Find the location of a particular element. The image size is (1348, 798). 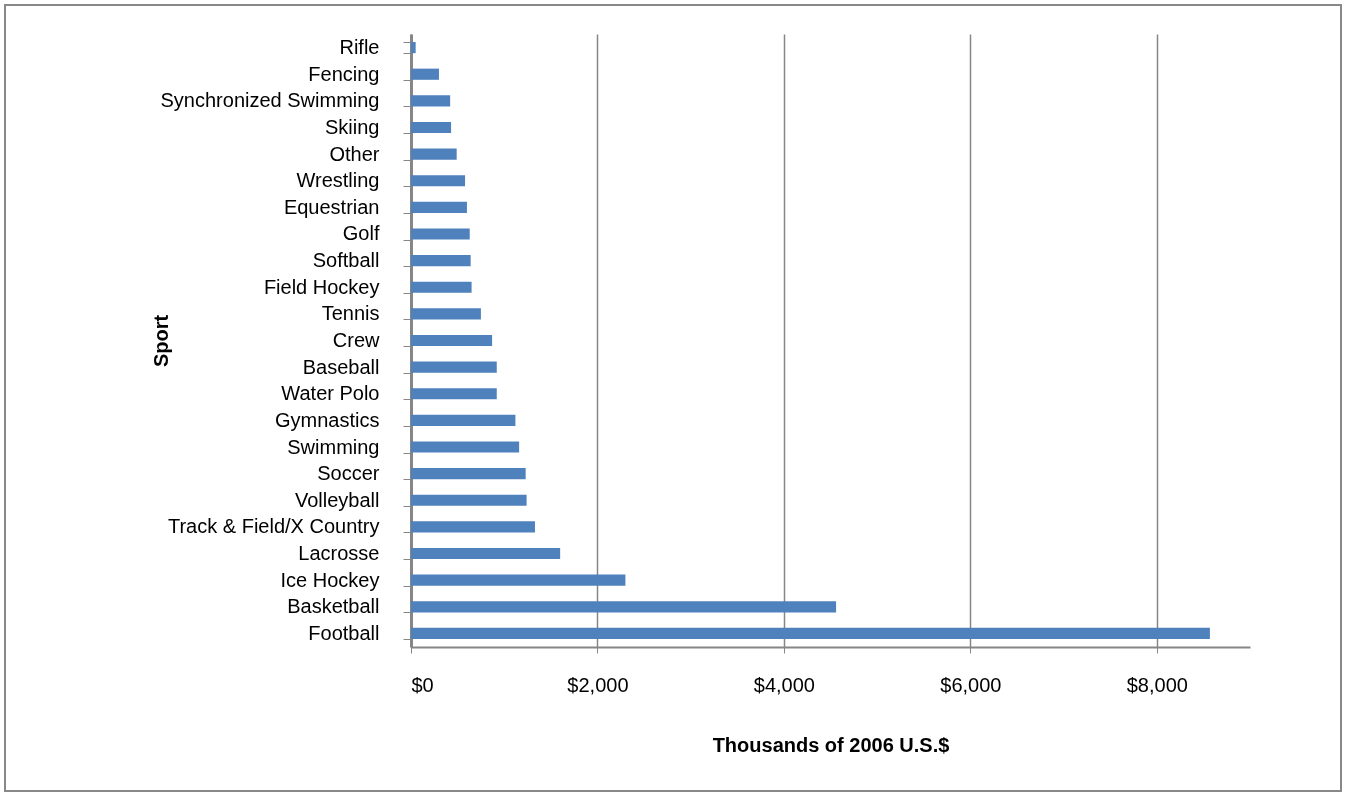

y-tick-label: Fencing is located at coordinates (344, 73).